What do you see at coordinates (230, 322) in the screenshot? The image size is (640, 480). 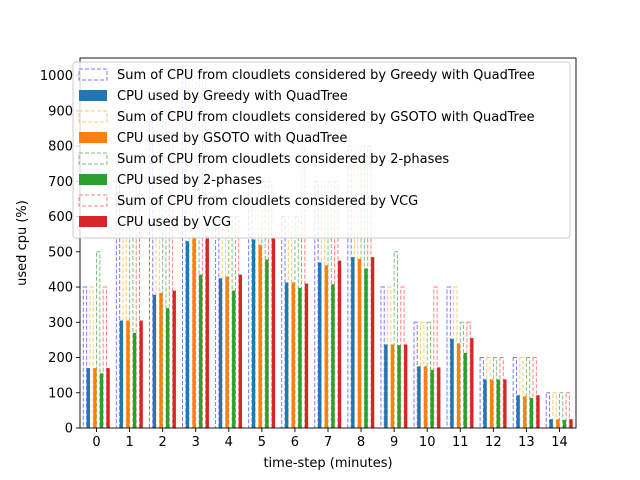 I see `capacity-bar-s4-t4` at bounding box center [230, 322].